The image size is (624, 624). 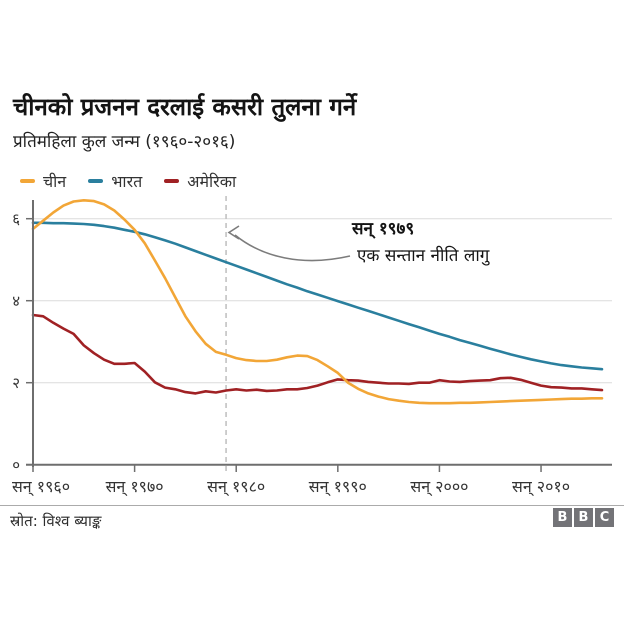 I want to click on legend-item-usa: अमेरिका, so click(x=200, y=181).